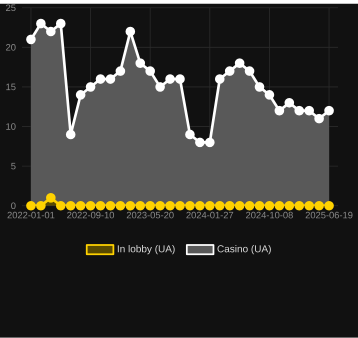 Image resolution: width=358 pixels, height=338 pixels. Describe the element at coordinates (210, 215) in the screenshot. I see `x-tick-label: 2024-01-27` at that location.